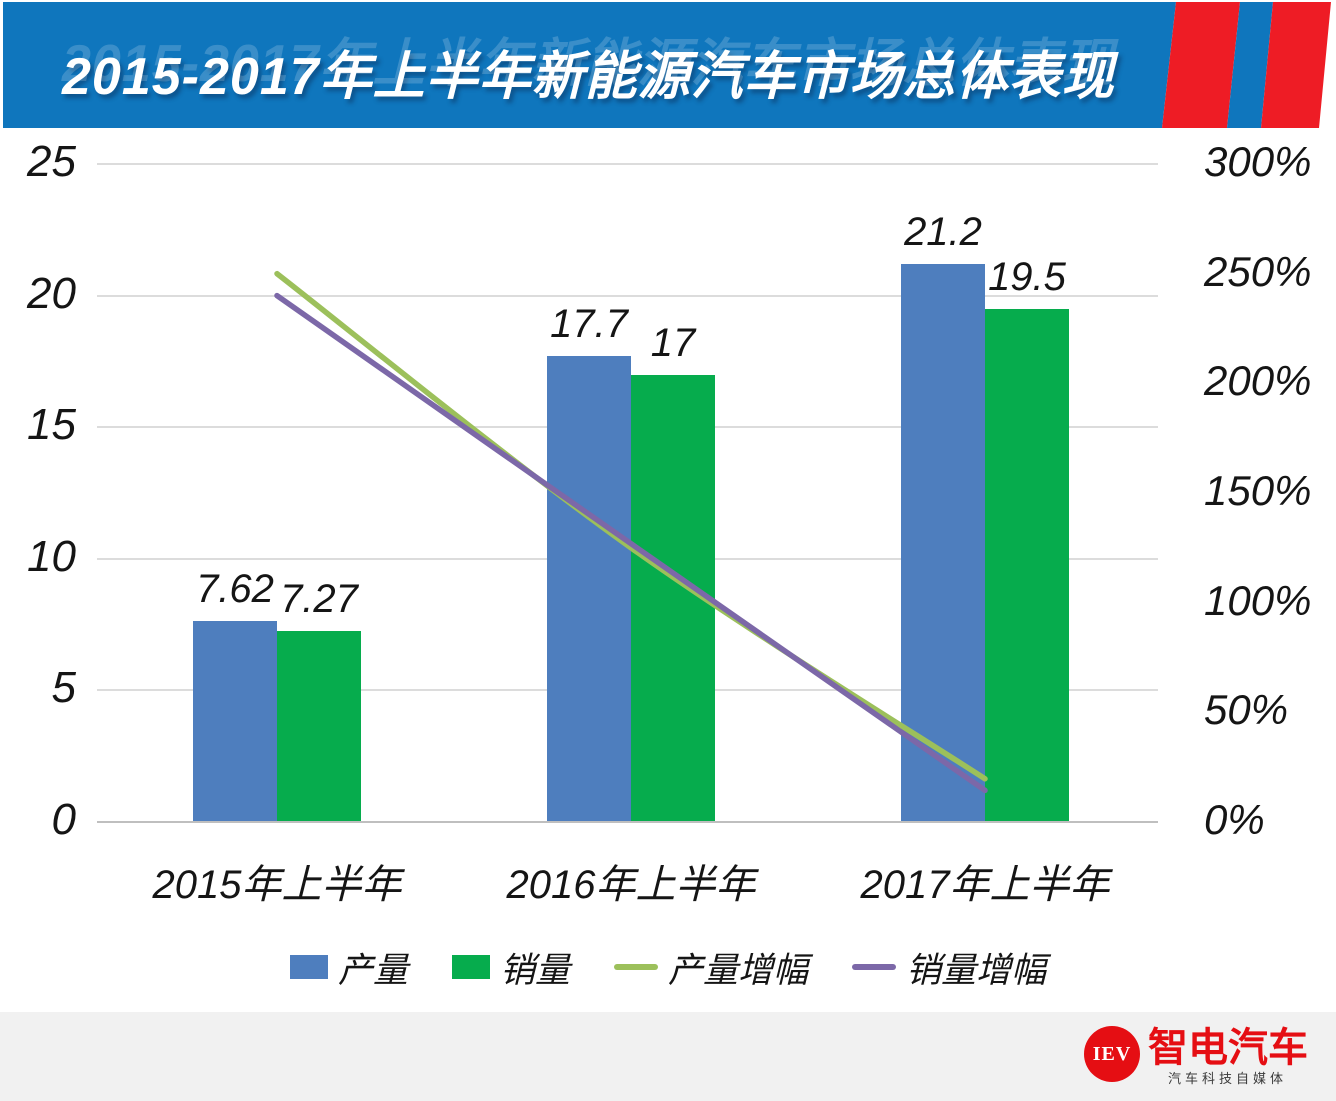 The width and height of the screenshot is (1336, 1101). Describe the element at coordinates (1027, 276) in the screenshot. I see `bar-value-label: 19.5` at that location.